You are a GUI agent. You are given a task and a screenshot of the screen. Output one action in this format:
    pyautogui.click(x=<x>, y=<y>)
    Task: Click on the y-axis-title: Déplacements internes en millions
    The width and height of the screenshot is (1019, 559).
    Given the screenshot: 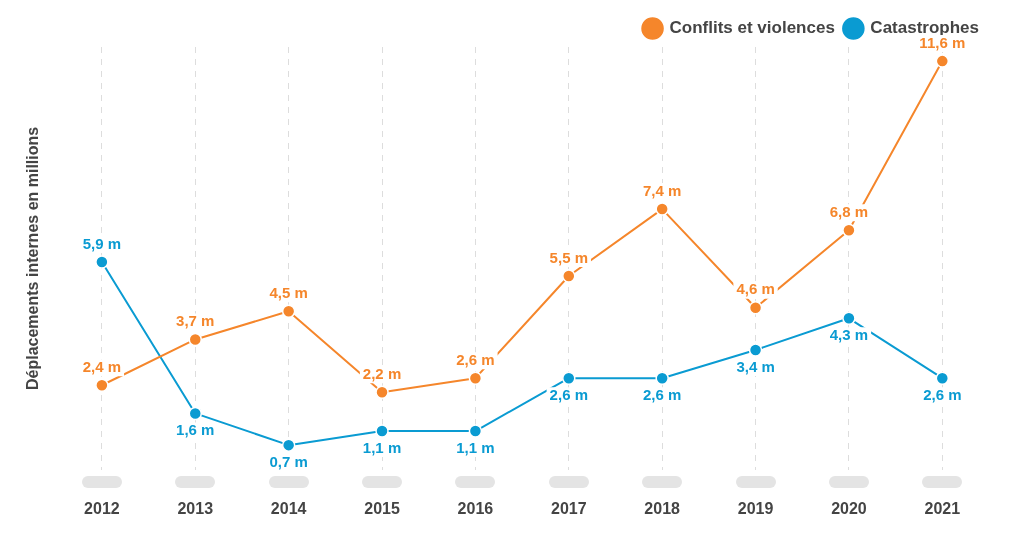 What is the action you would take?
    pyautogui.click(x=33, y=258)
    